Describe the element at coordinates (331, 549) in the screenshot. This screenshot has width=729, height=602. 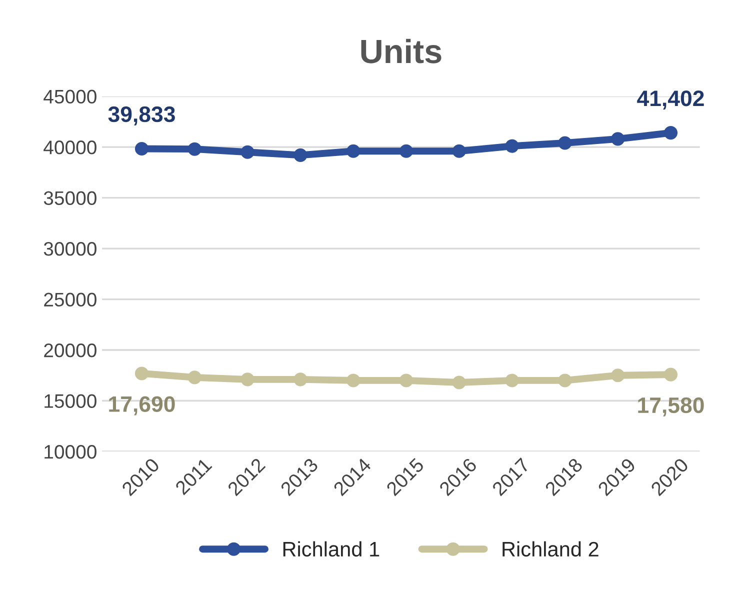
I see `legend-label: Richland 1` at that location.